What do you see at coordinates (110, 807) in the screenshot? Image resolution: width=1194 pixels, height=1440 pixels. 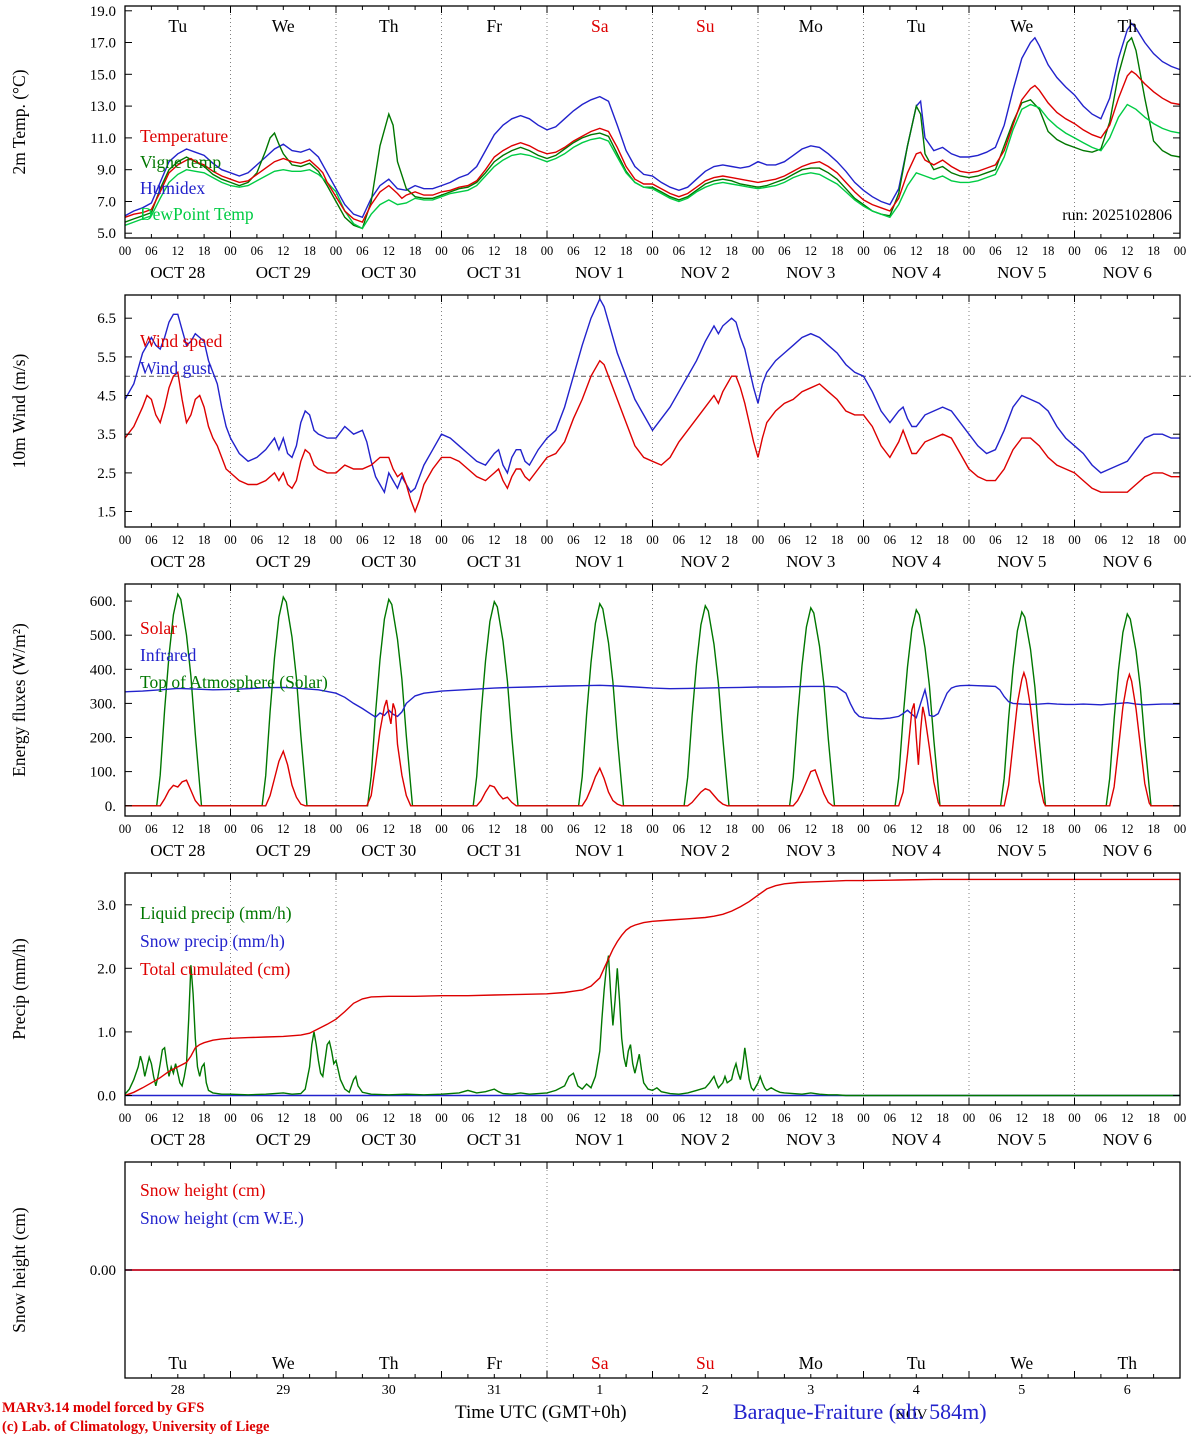 I see `y-tick-label: 0.` at bounding box center [110, 807].